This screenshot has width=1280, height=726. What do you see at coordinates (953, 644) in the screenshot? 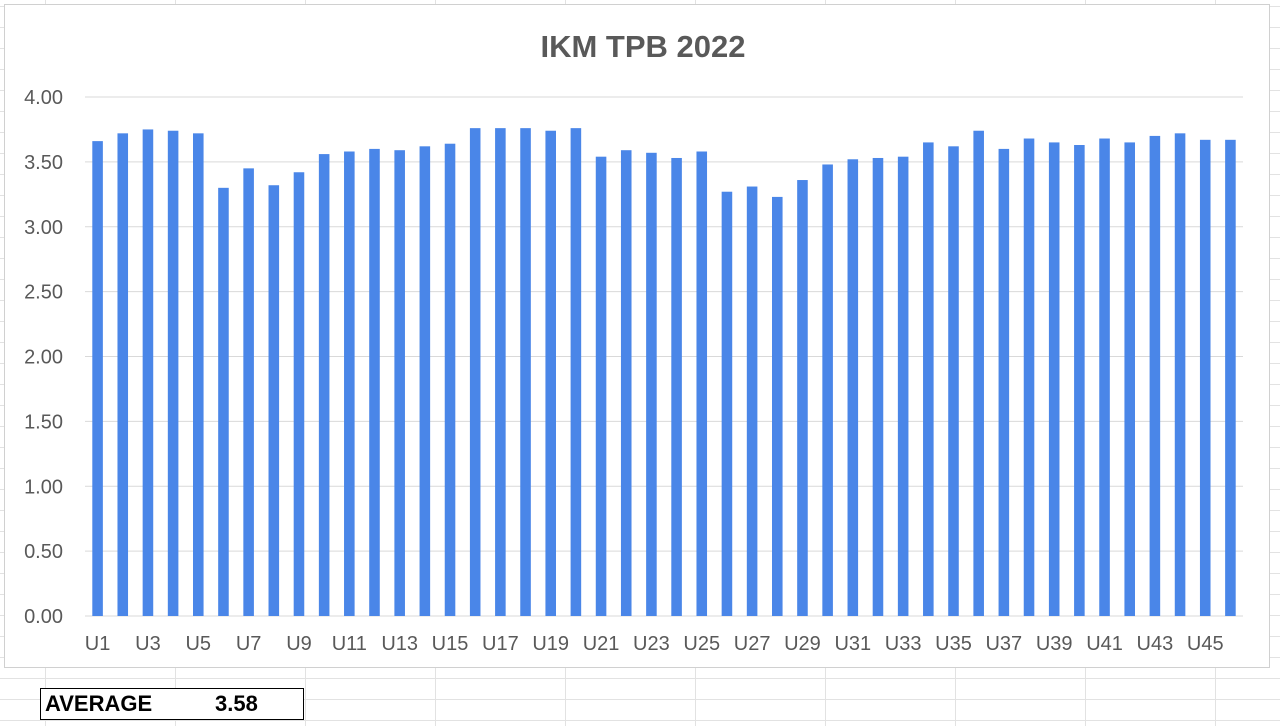
I see `x-tick-label: U35` at bounding box center [953, 644].